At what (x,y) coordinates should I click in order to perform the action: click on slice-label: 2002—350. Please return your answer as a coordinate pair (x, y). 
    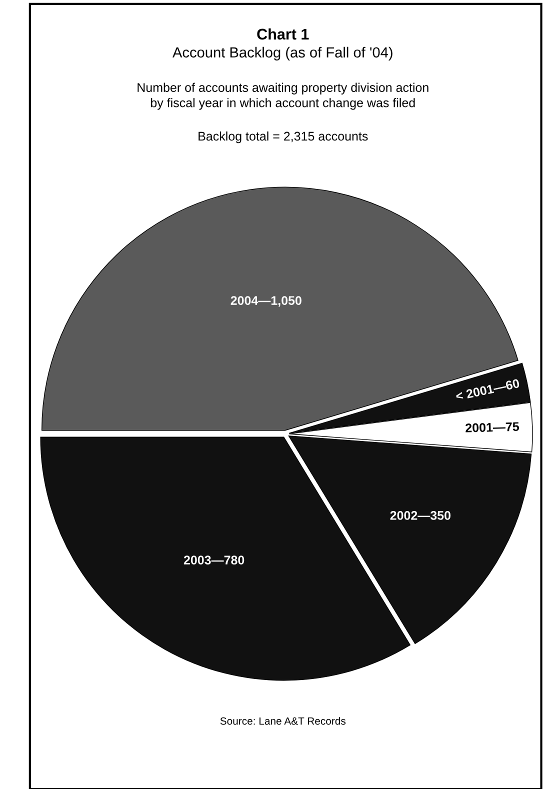
    Looking at the image, I should click on (420, 515).